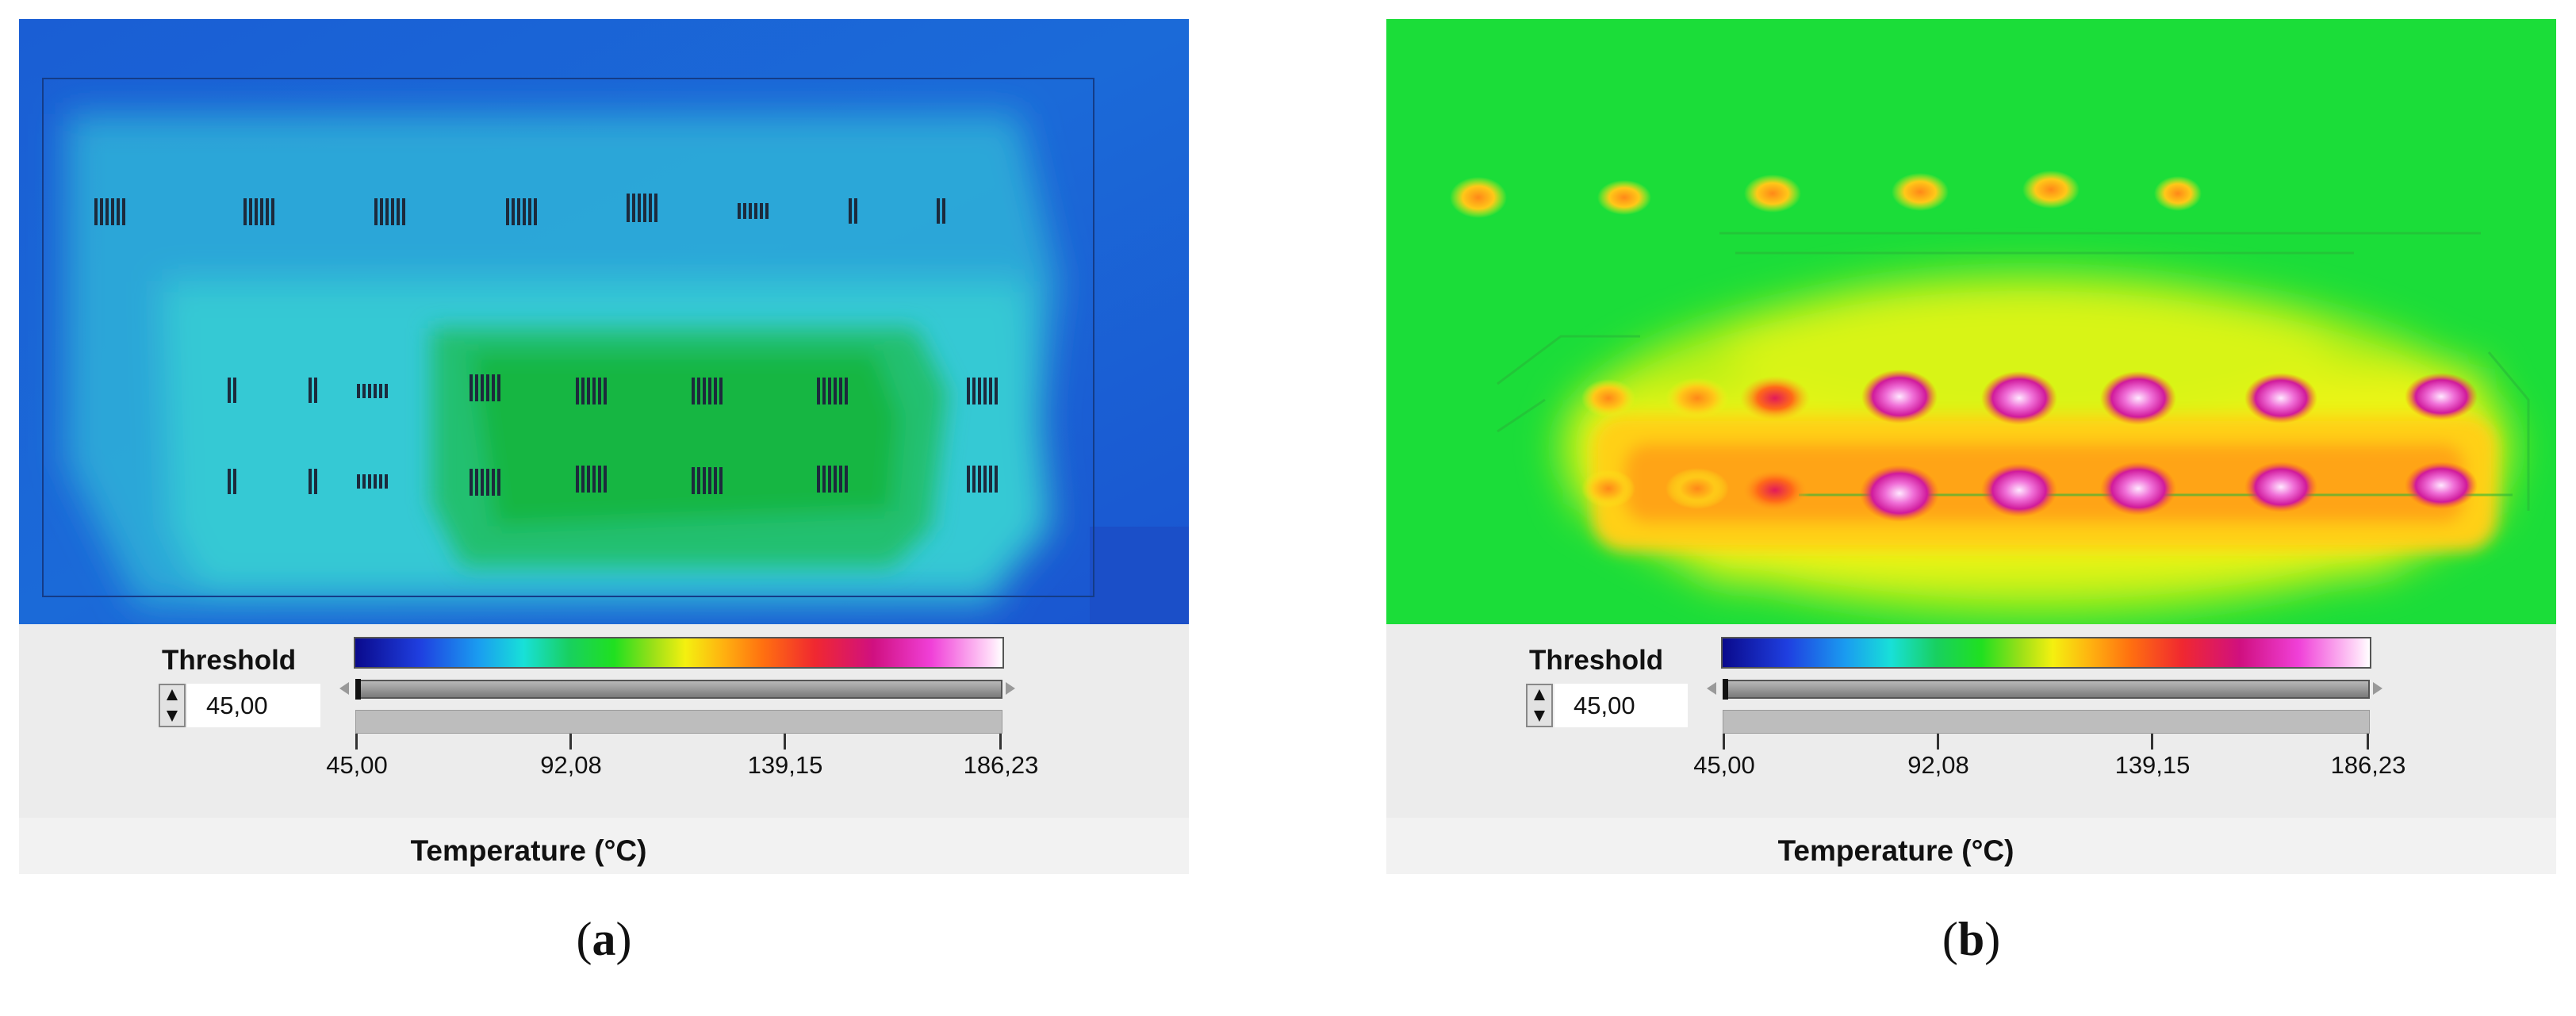  I want to click on hotspot-row-lower, so click(2030, 492).